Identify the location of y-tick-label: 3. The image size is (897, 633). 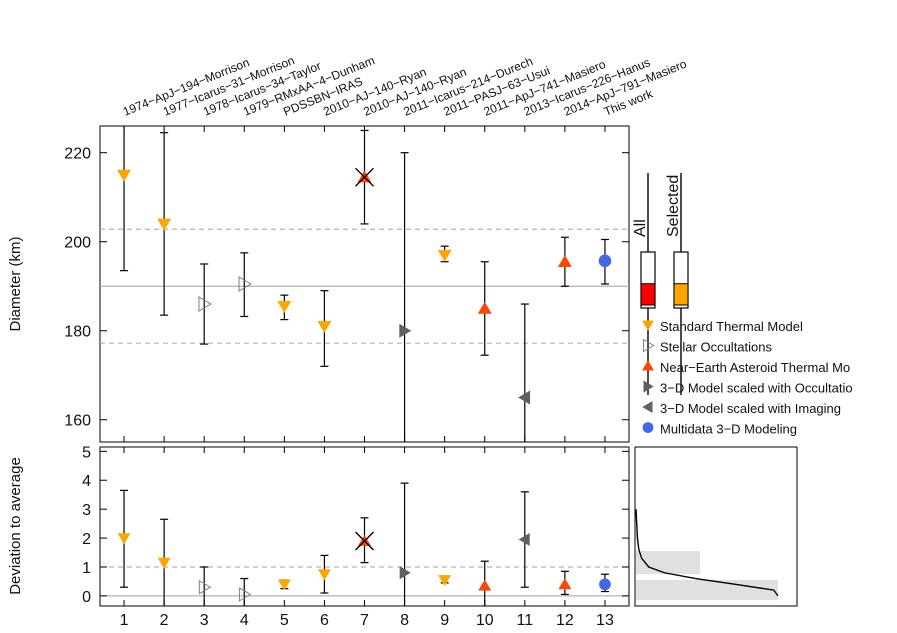
(86, 510).